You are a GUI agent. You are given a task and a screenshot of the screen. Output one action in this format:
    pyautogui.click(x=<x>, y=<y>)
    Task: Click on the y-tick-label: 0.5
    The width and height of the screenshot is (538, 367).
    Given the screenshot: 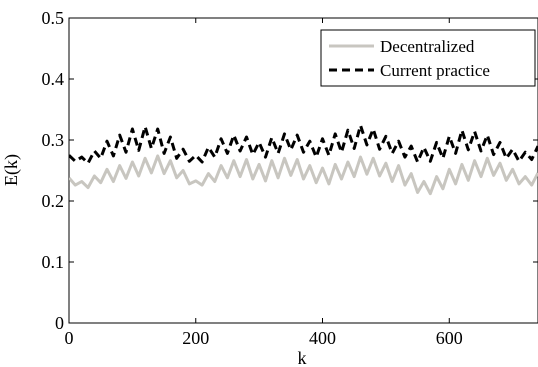 What is the action you would take?
    pyautogui.click(x=53, y=18)
    